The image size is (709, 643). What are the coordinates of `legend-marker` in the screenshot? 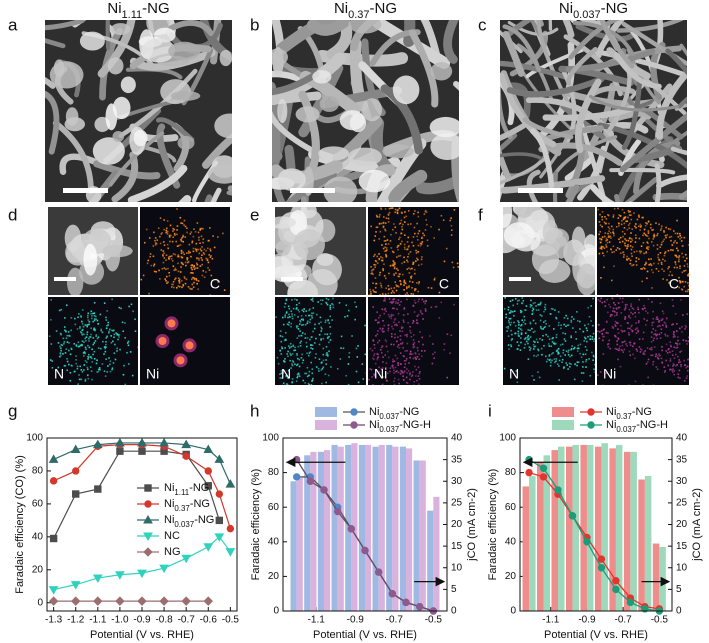 It's located at (591, 425).